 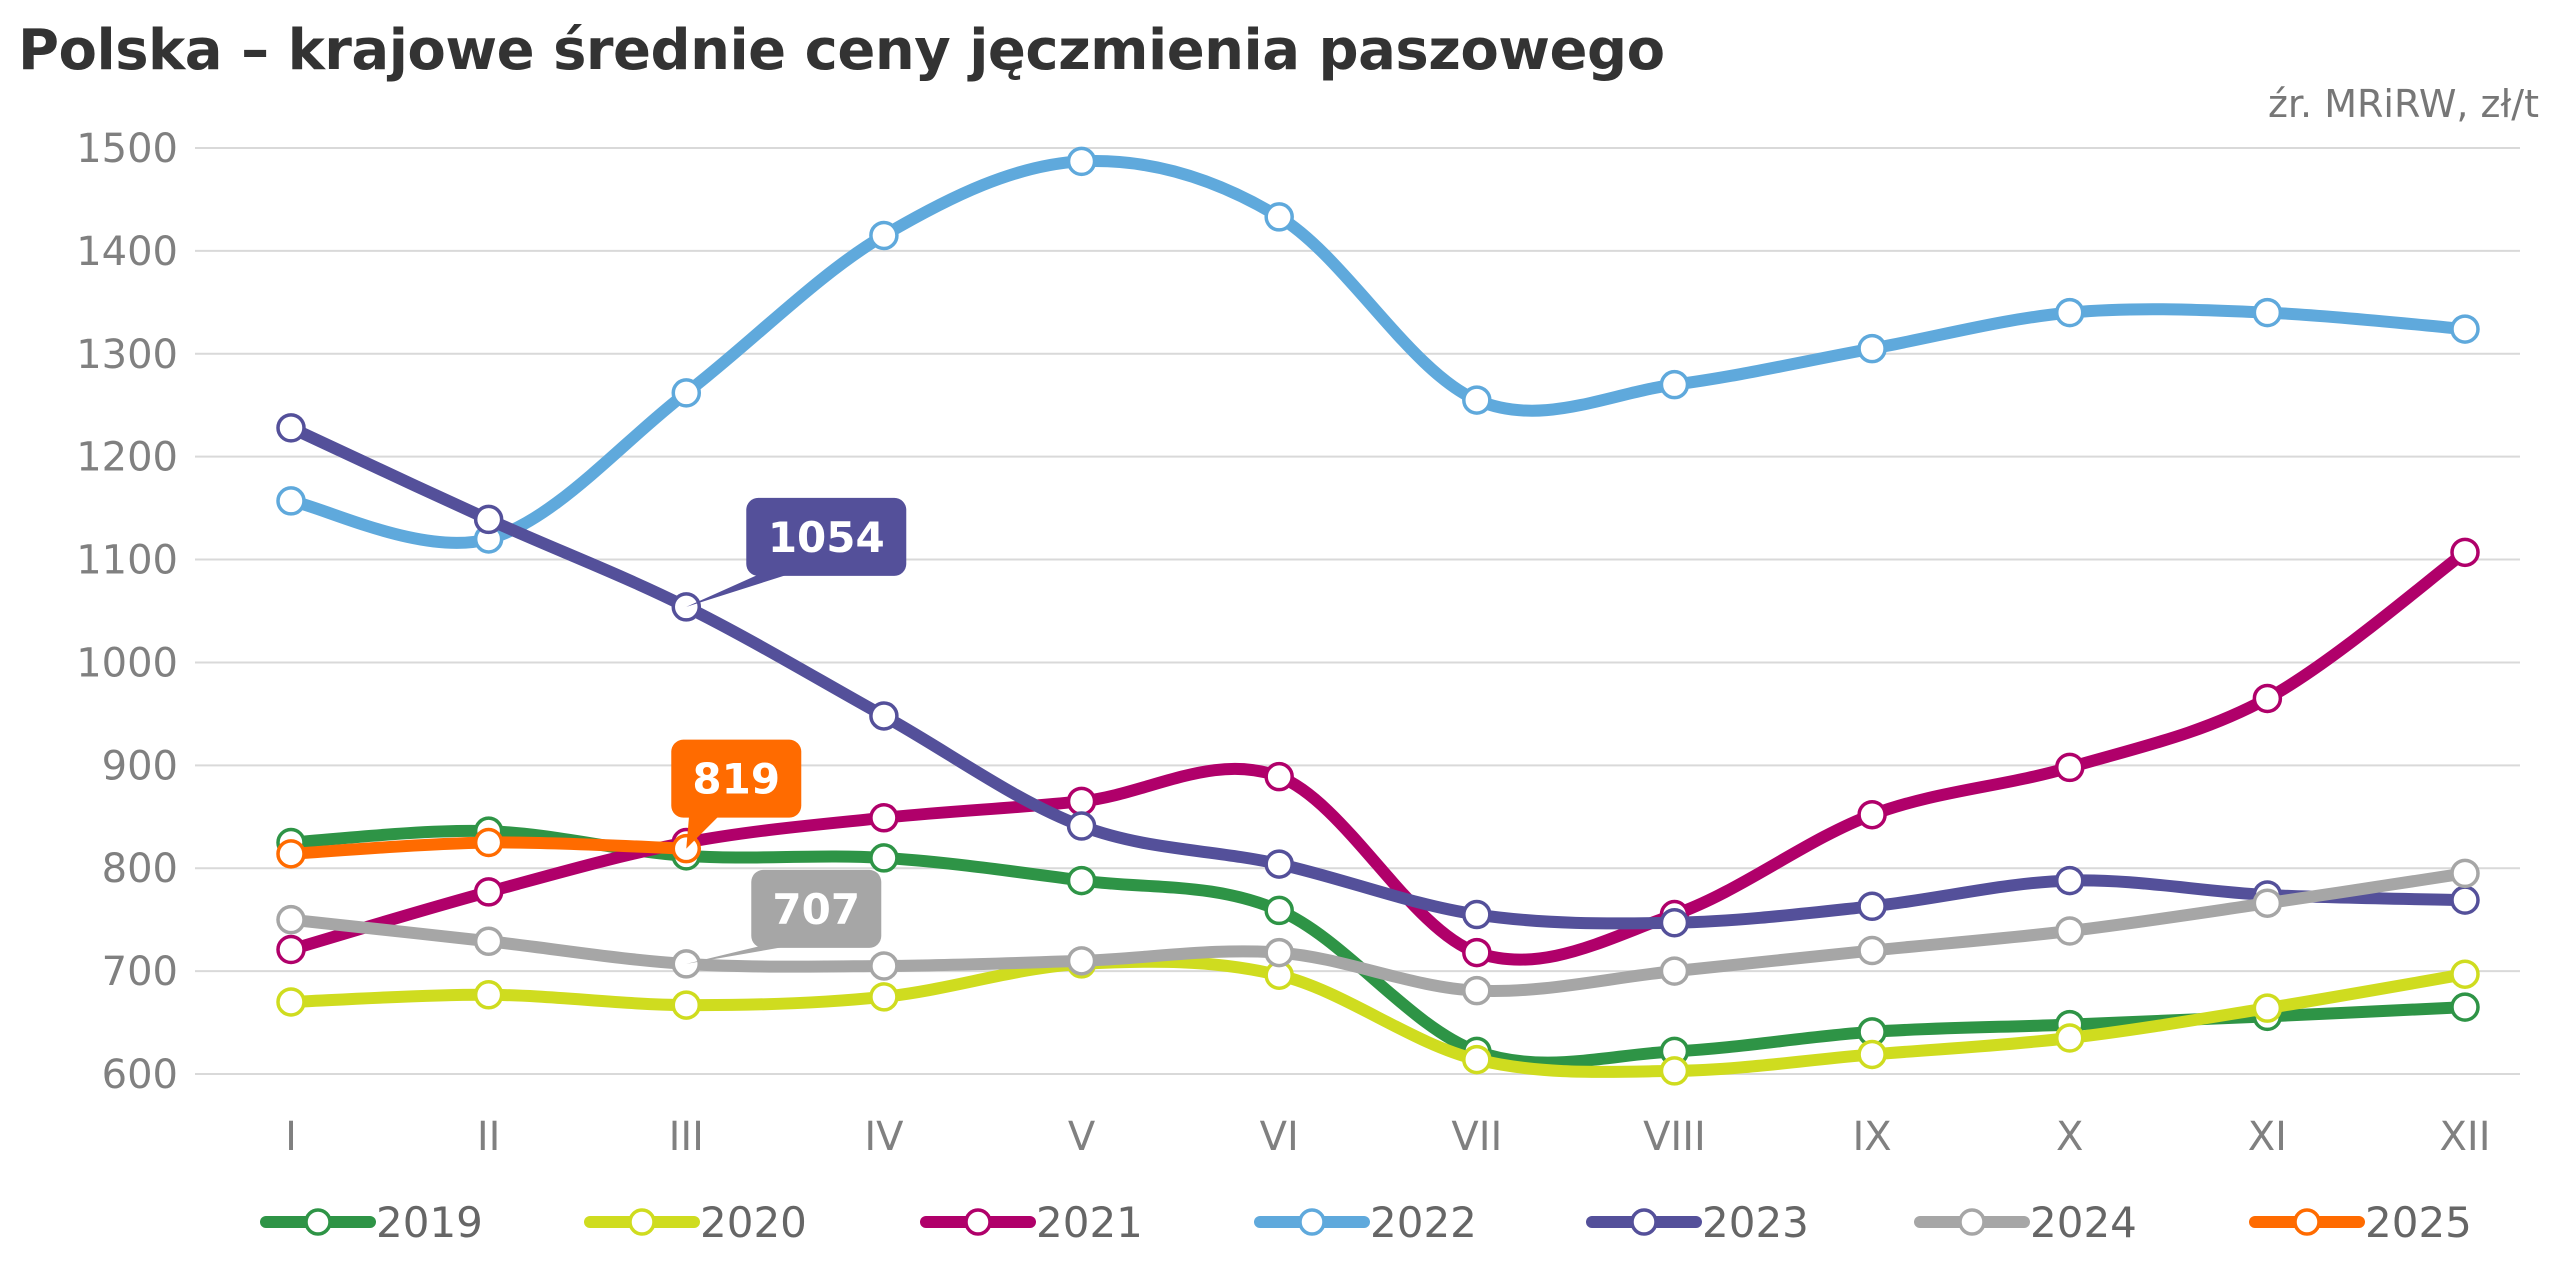 What do you see at coordinates (2403, 104) in the screenshot?
I see `chart-source: źr. MRiRW, zł/t` at bounding box center [2403, 104].